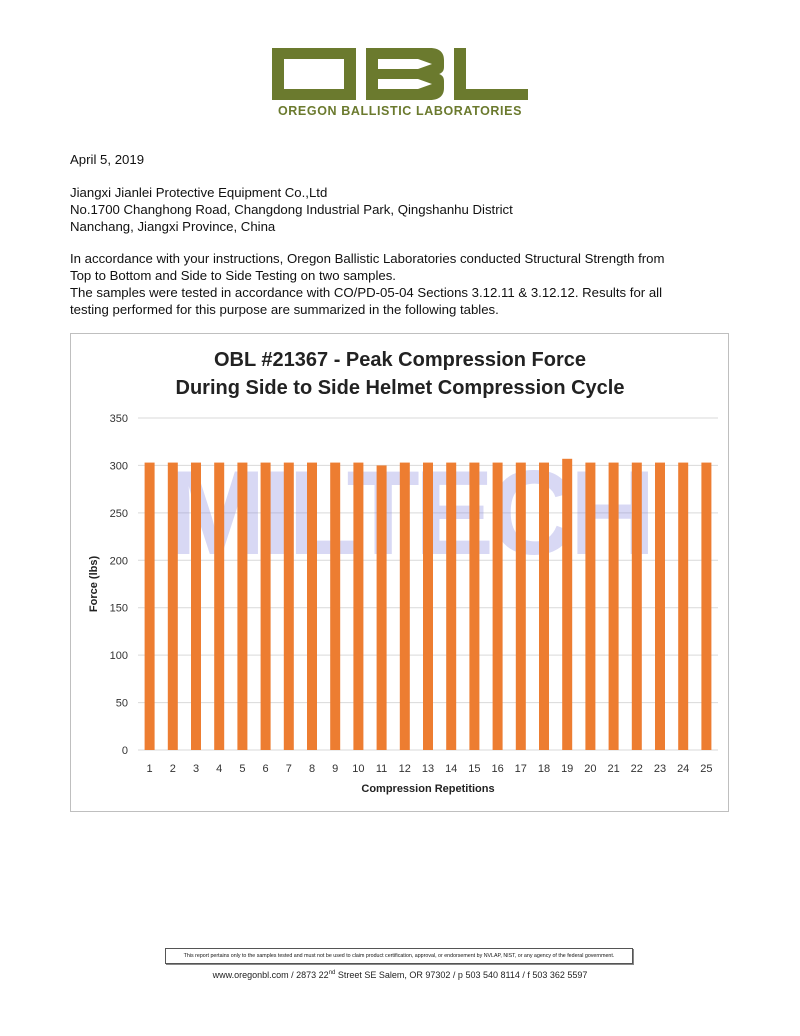  I want to click on x-tick-label: 15, so click(474, 769).